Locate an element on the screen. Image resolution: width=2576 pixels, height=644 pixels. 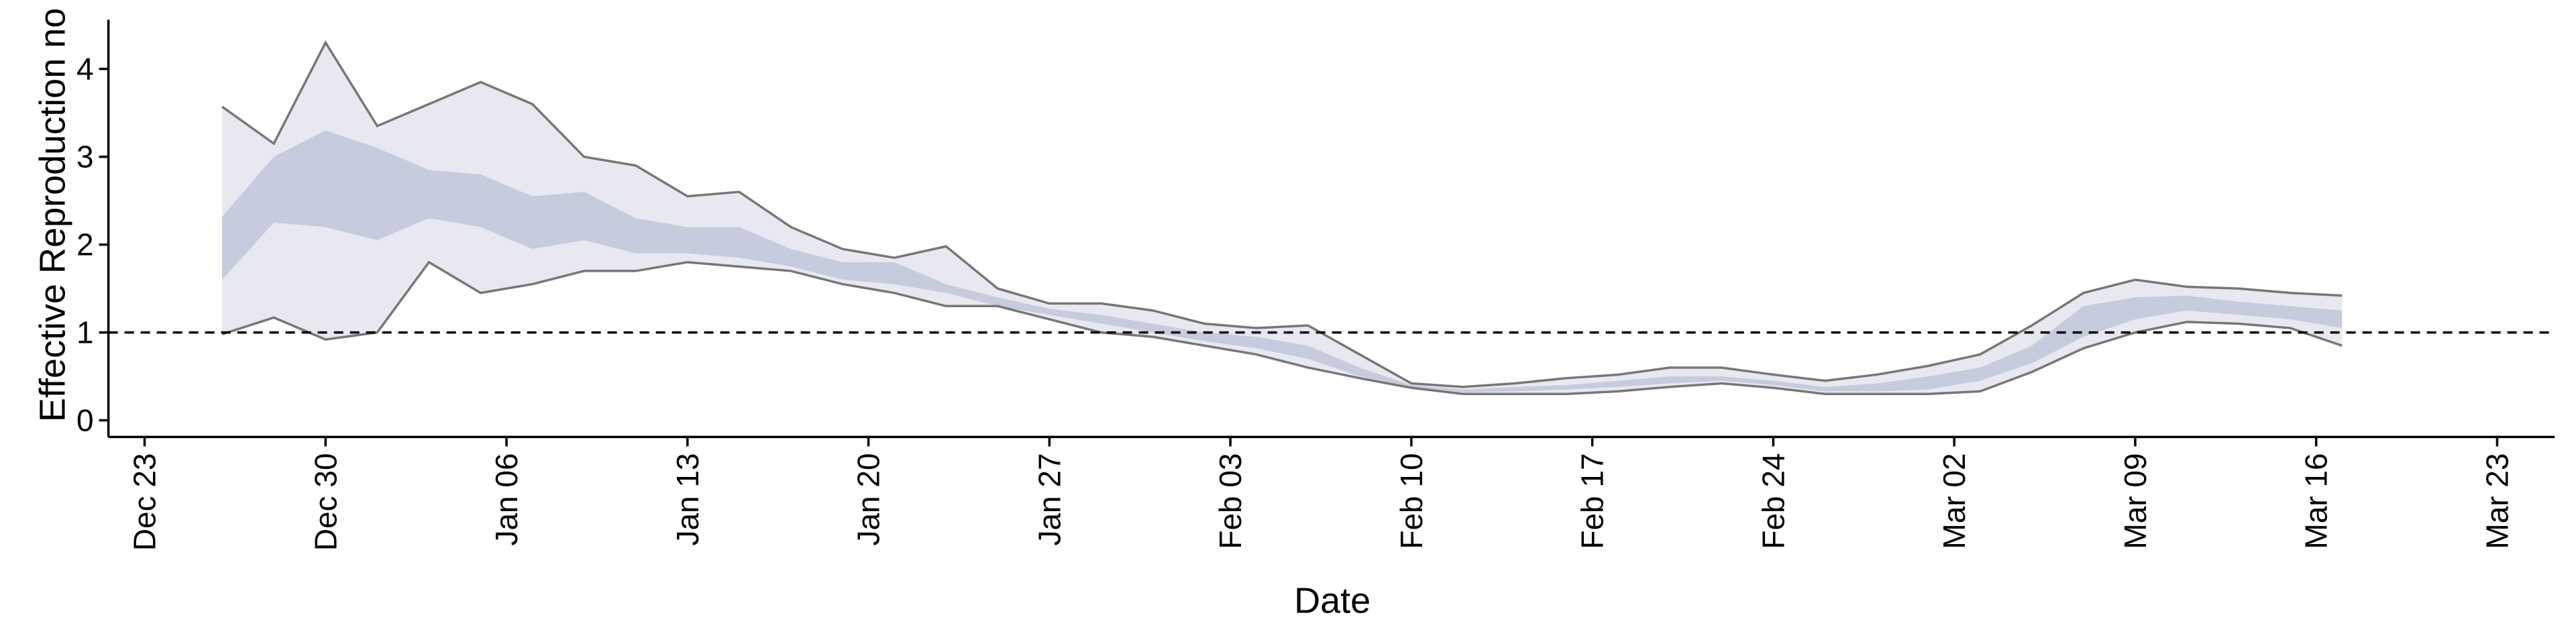
x-tick-label: Jan 20 is located at coordinates (868, 499).